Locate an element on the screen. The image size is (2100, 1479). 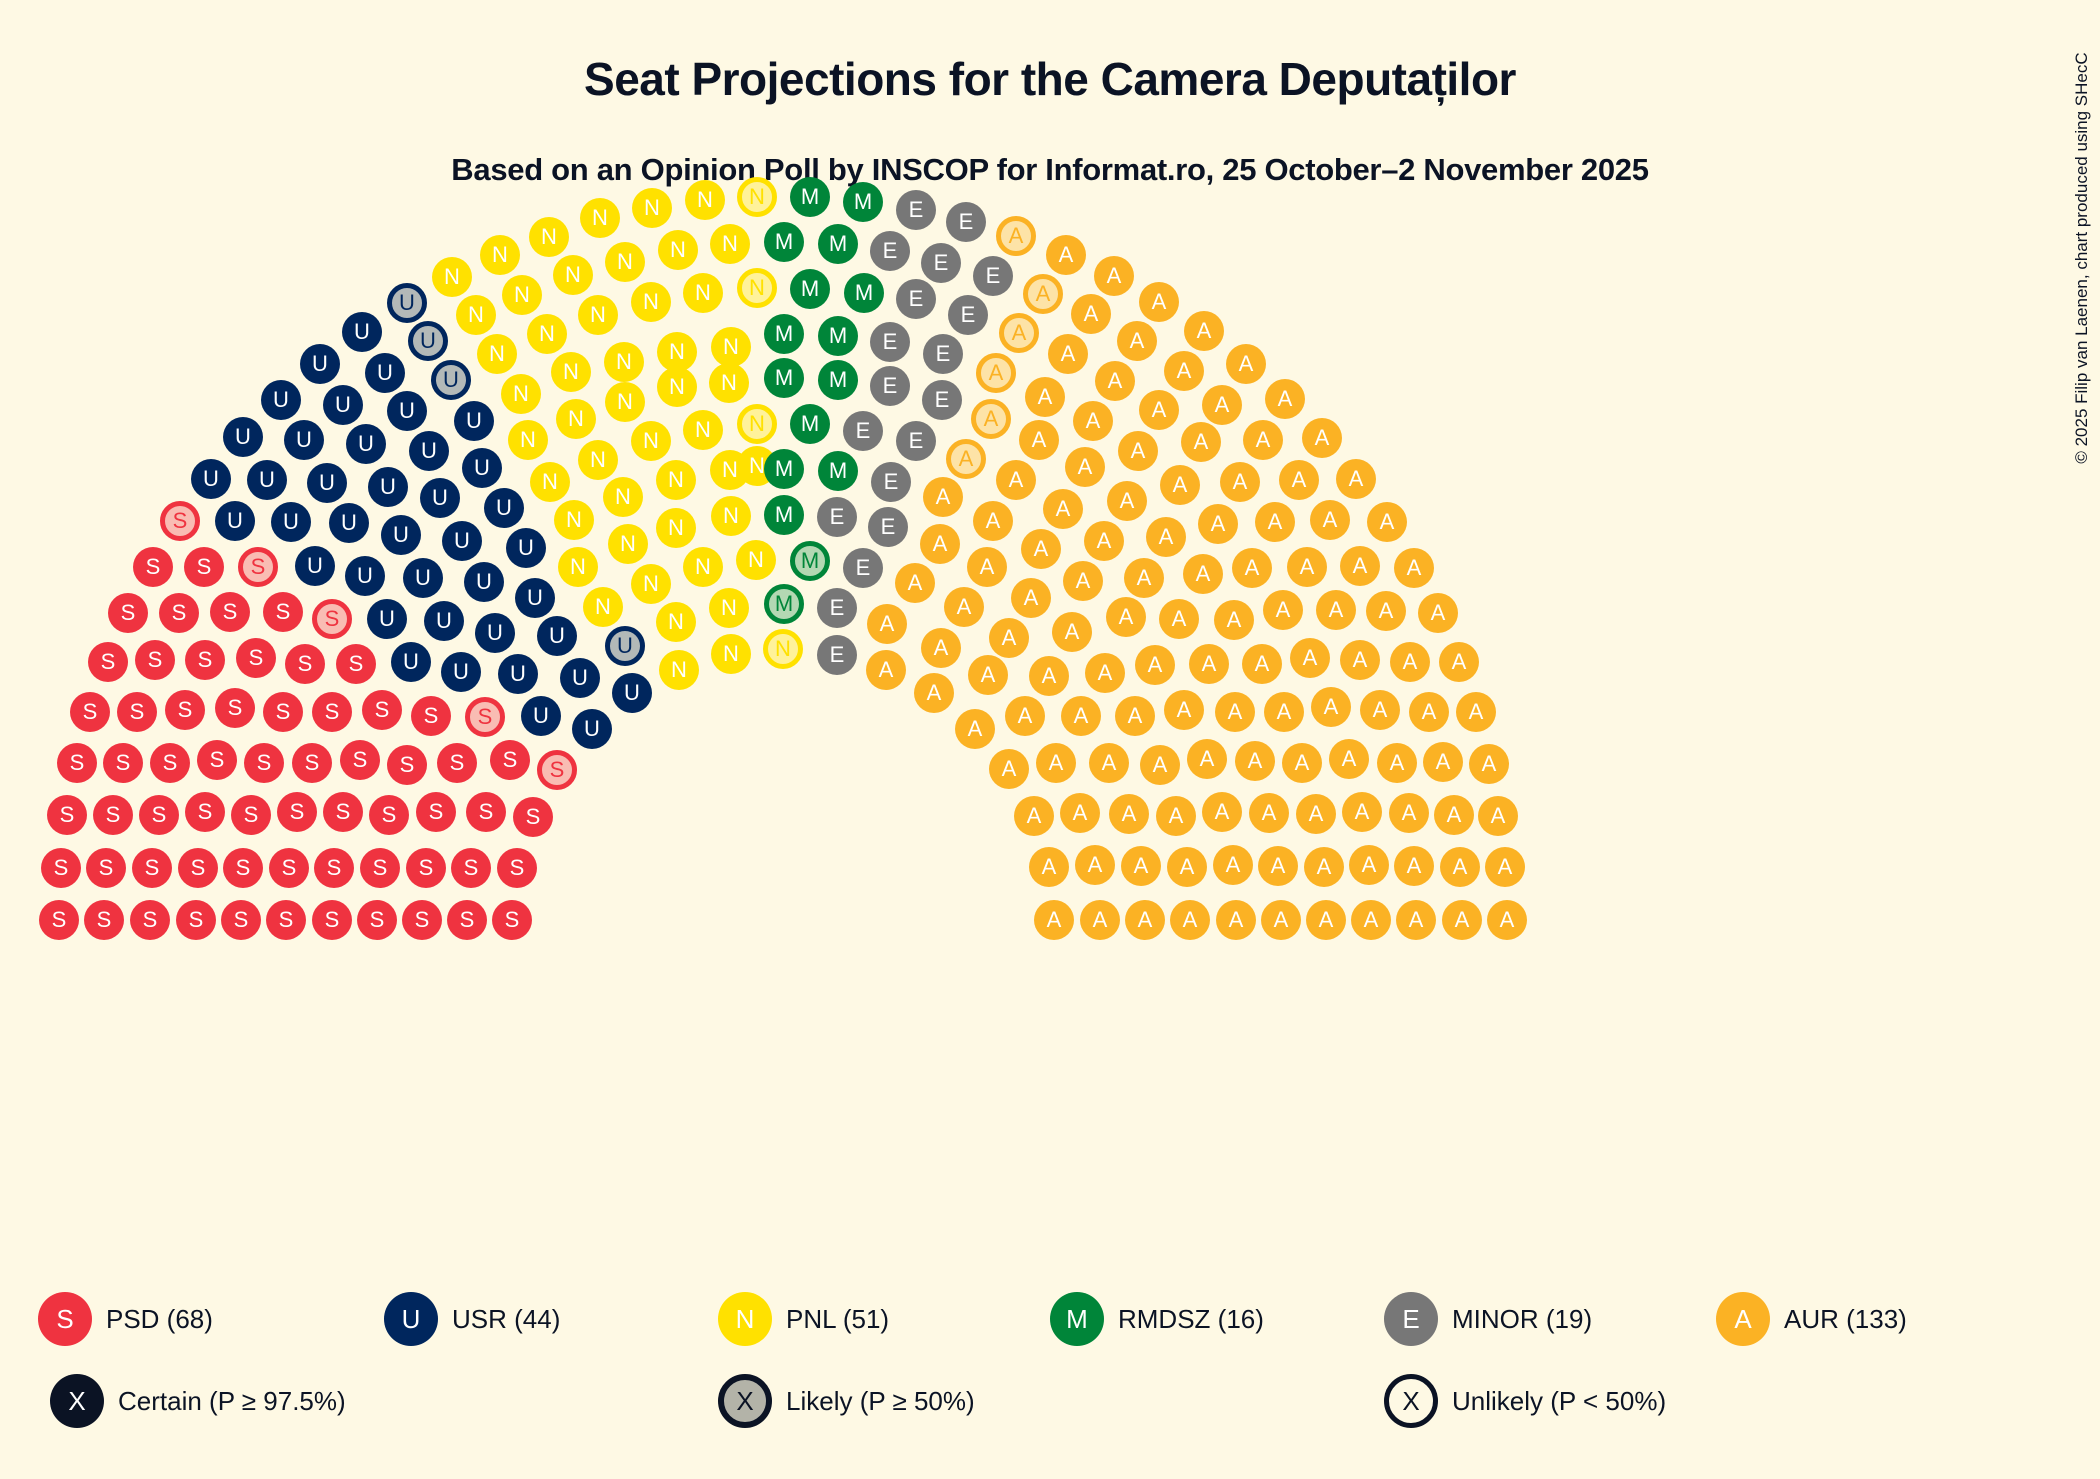
certain-seat-icon: X is located at coordinates (77, 1401).